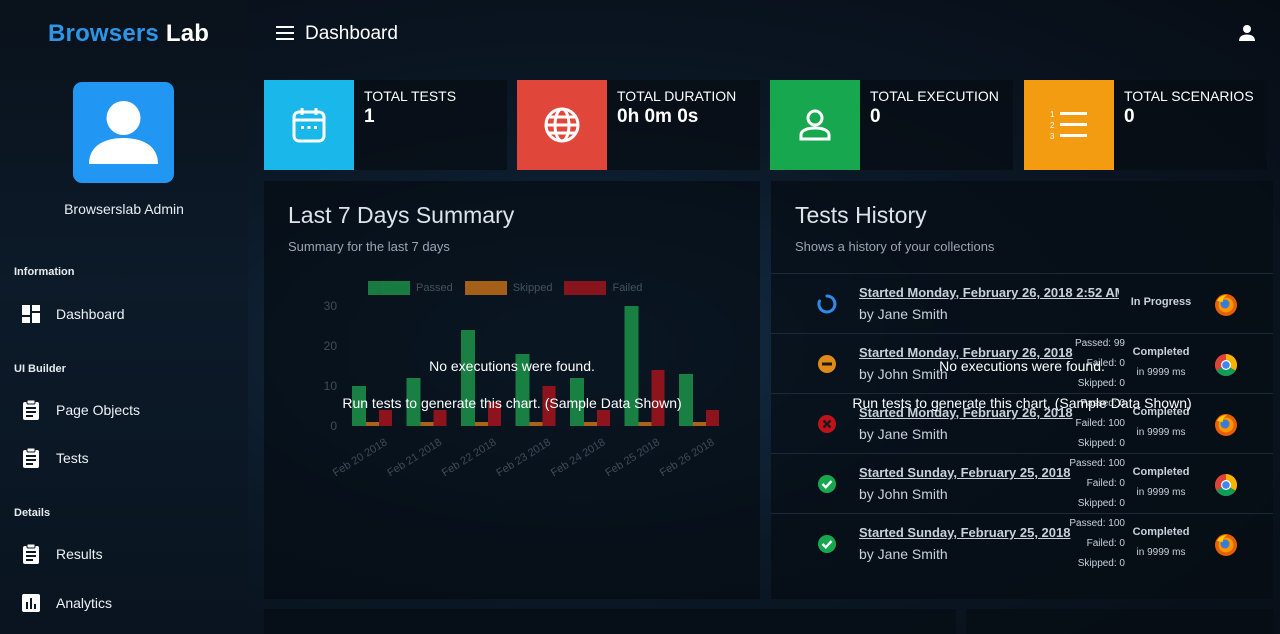 The width and height of the screenshot is (1280, 634). Describe the element at coordinates (32, 513) in the screenshot. I see `nav-section-details: Details` at that location.